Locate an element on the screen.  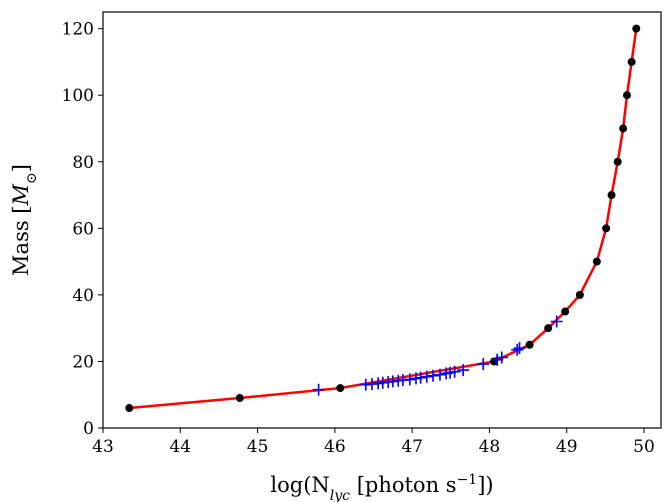
x-tick-label: 48 is located at coordinates (490, 447).